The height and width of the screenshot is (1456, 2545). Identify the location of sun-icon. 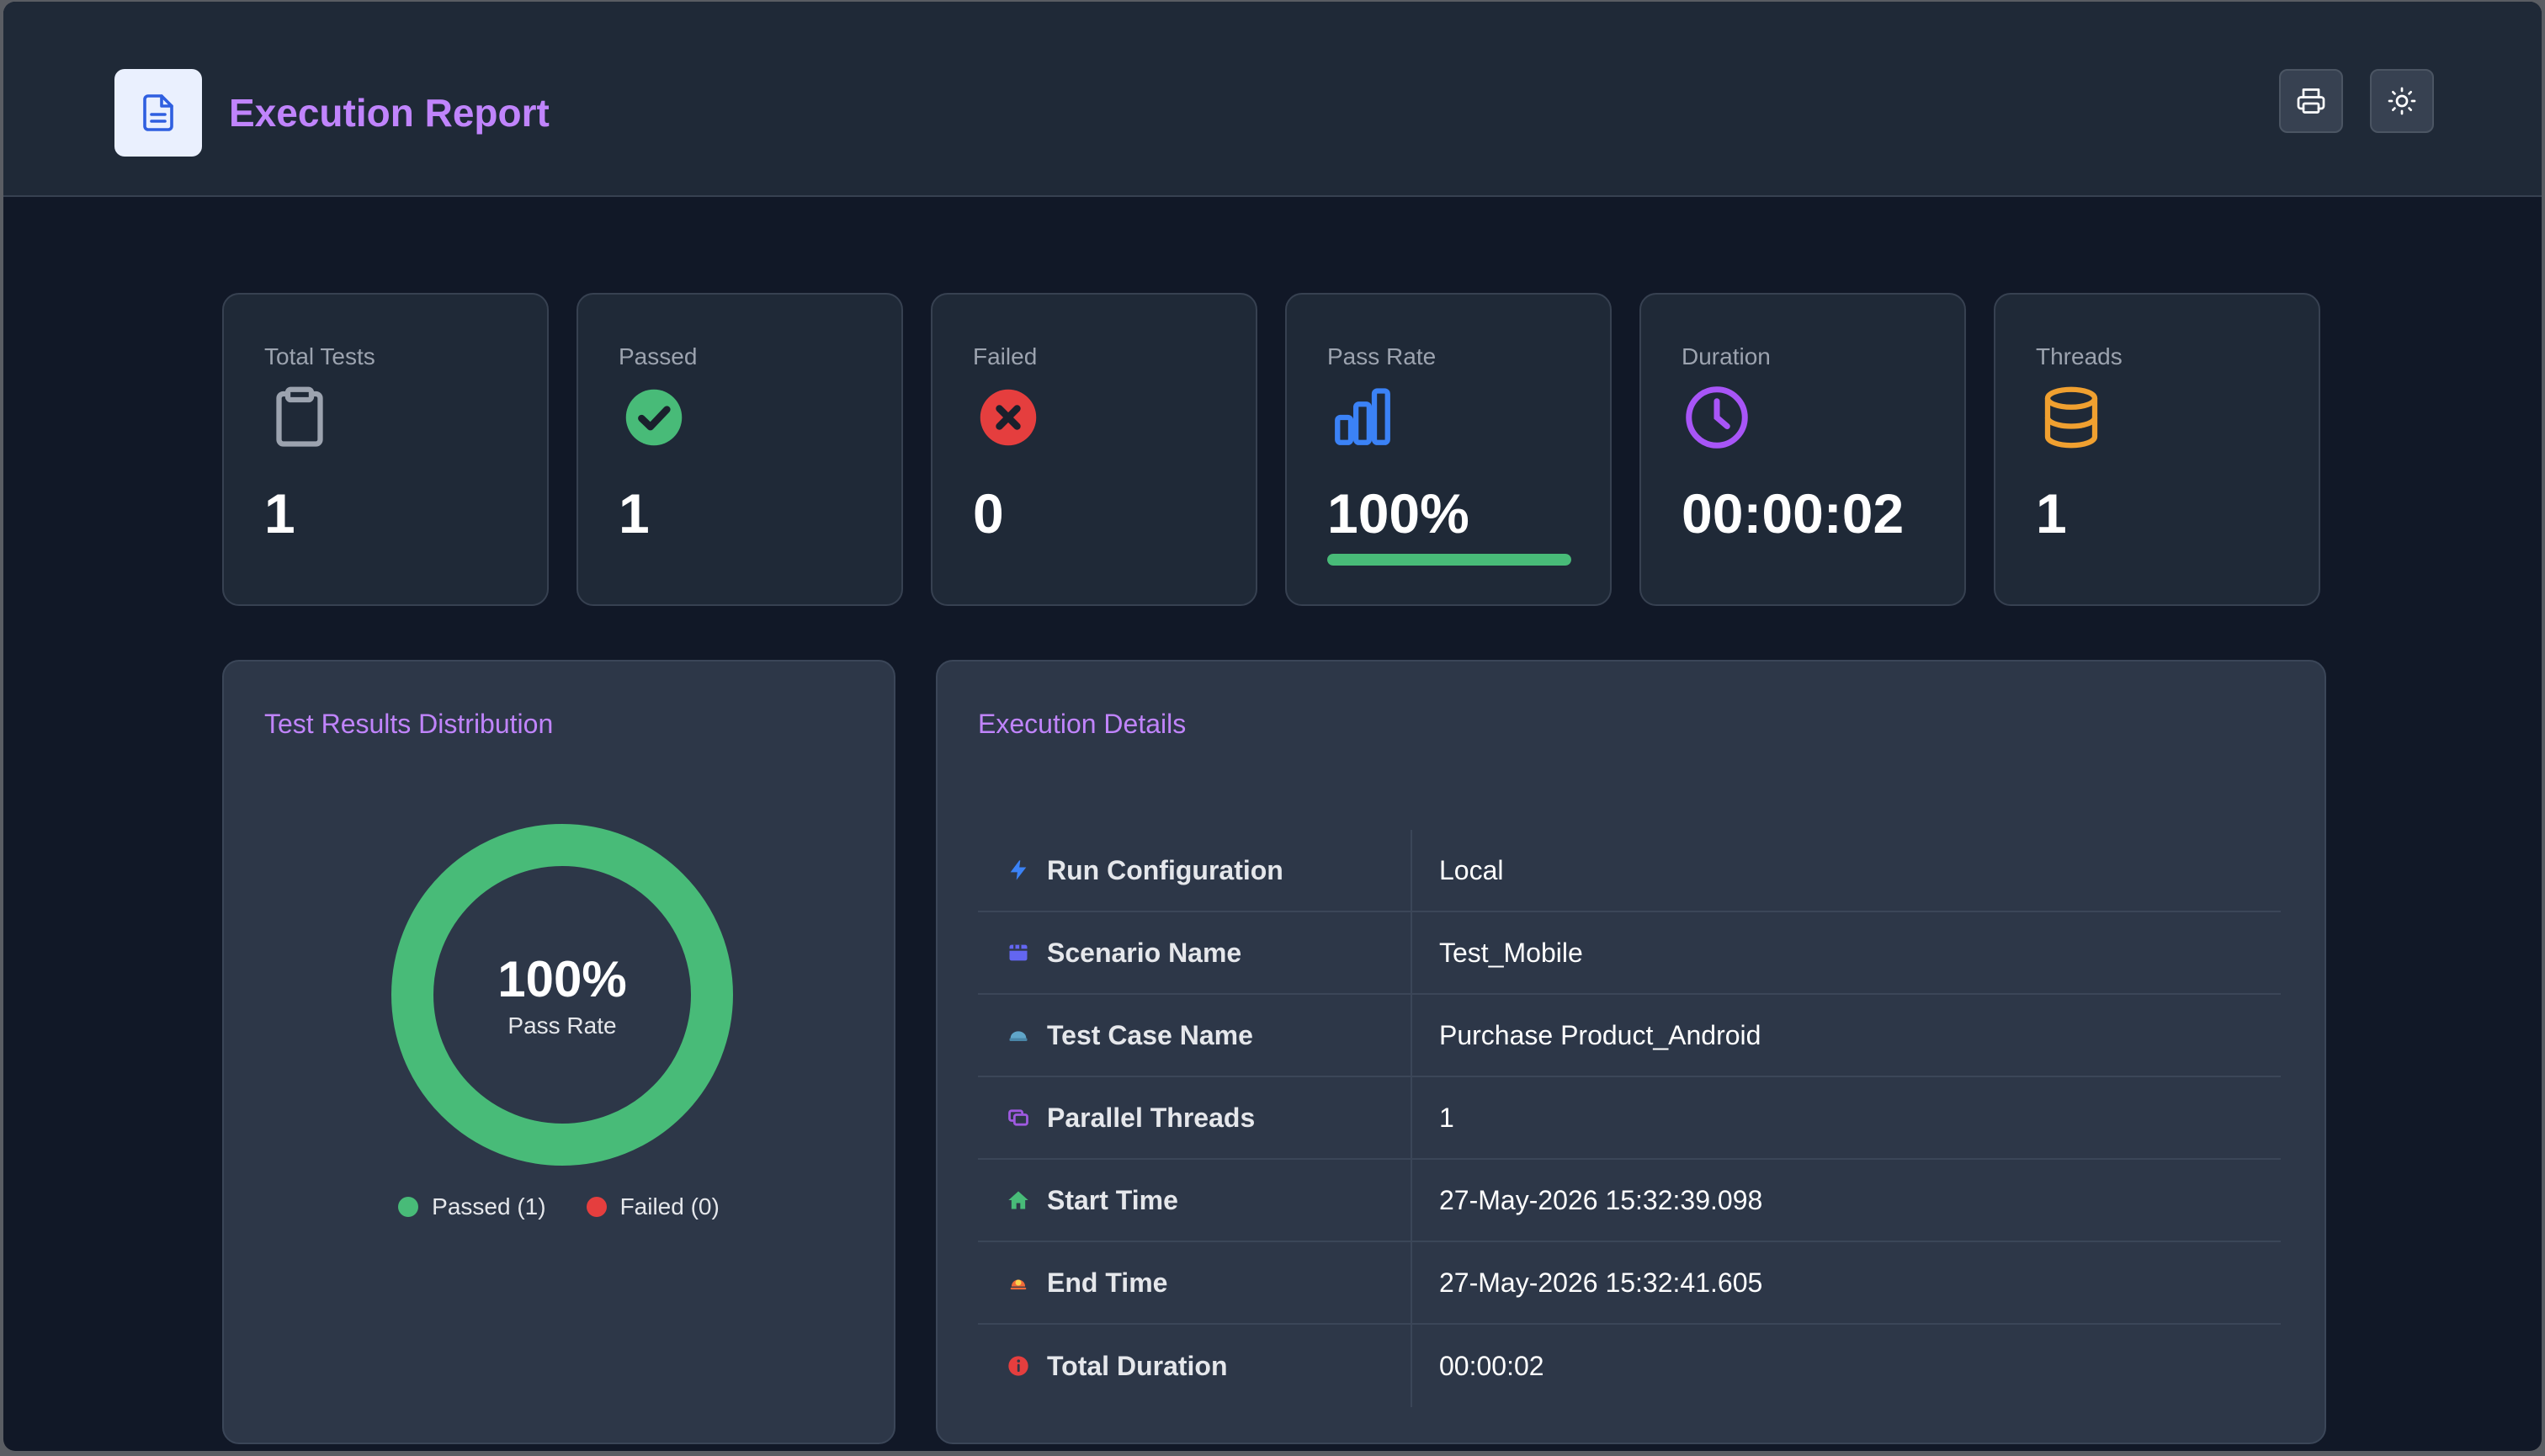
(2402, 101).